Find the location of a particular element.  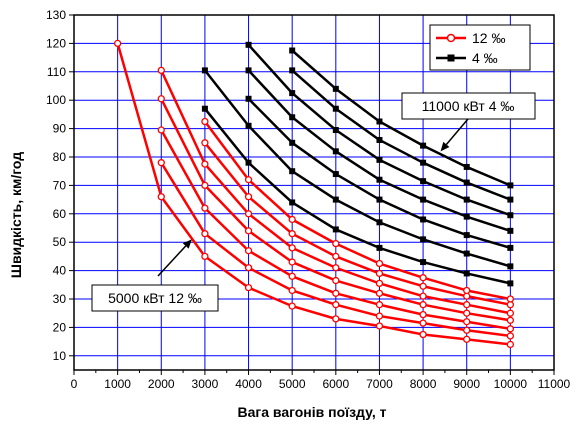

annotation-5000-box is located at coordinates (155, 298).